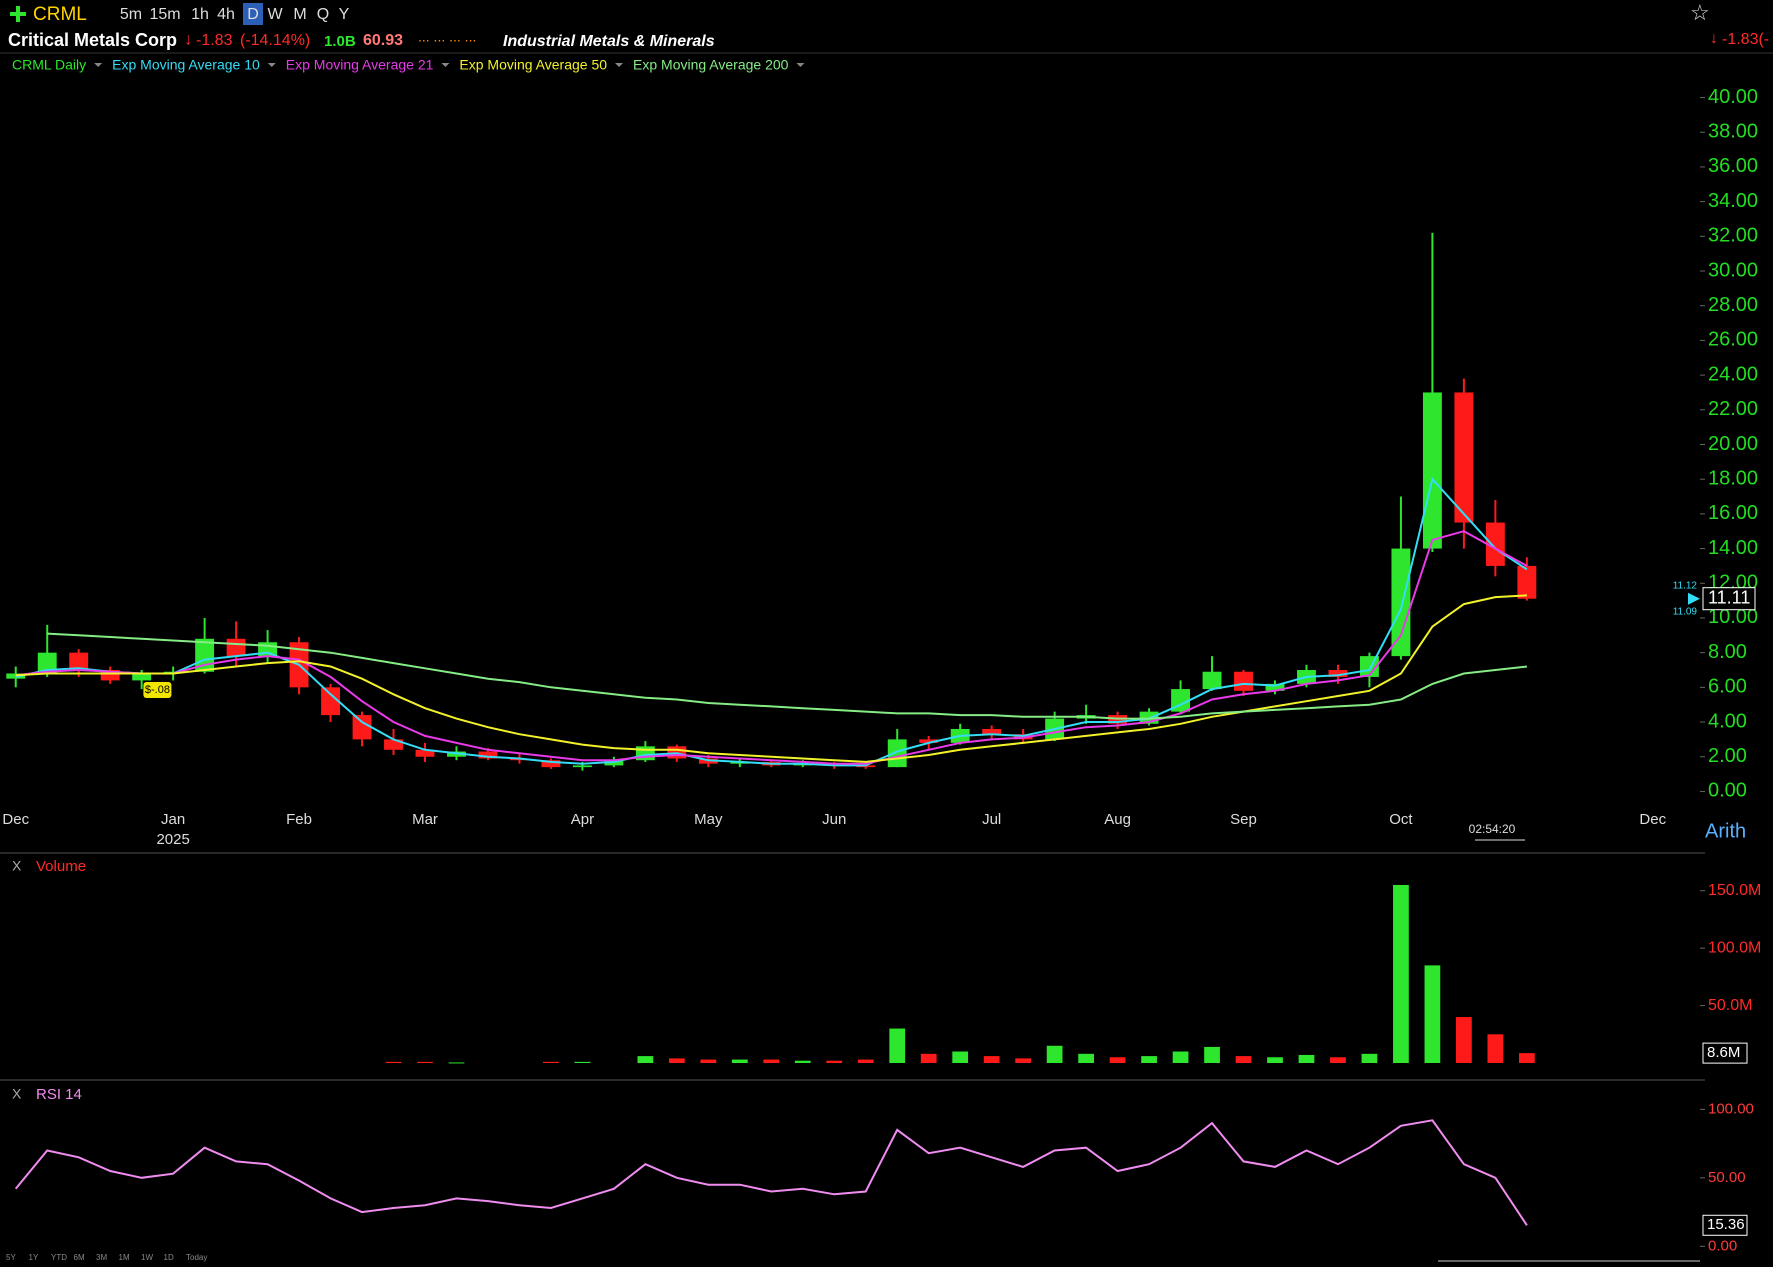  I want to click on x-tick-label: Mar, so click(425, 819).